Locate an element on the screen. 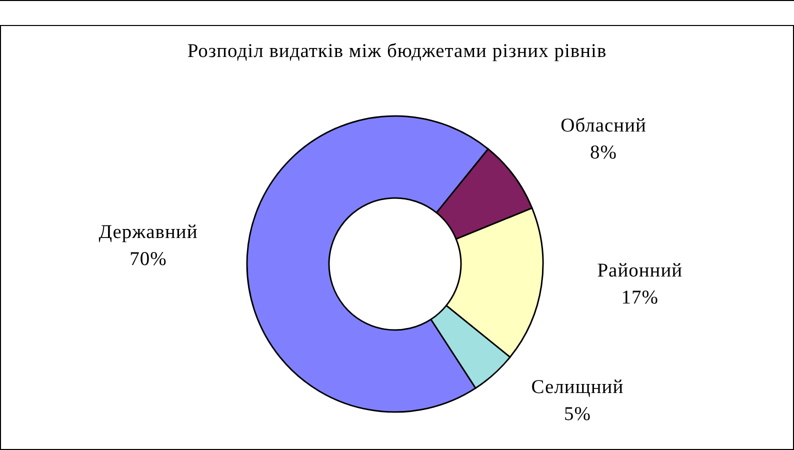 This screenshot has height=450, width=794. slice-label: Обласний is located at coordinates (603, 126).